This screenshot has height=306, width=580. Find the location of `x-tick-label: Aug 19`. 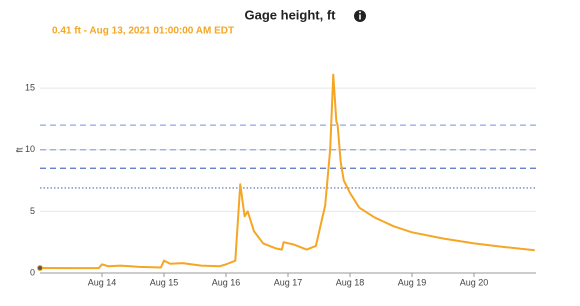

x-tick-label: Aug 19 is located at coordinates (412, 282).